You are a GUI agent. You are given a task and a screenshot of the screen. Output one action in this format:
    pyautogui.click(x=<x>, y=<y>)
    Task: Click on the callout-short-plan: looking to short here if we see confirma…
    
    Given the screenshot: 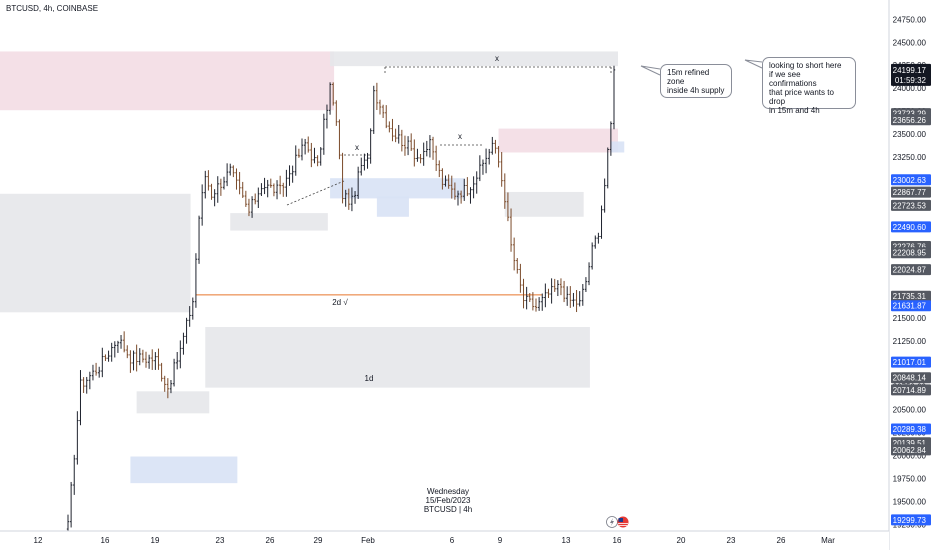 What is the action you would take?
    pyautogui.click(x=809, y=86)
    